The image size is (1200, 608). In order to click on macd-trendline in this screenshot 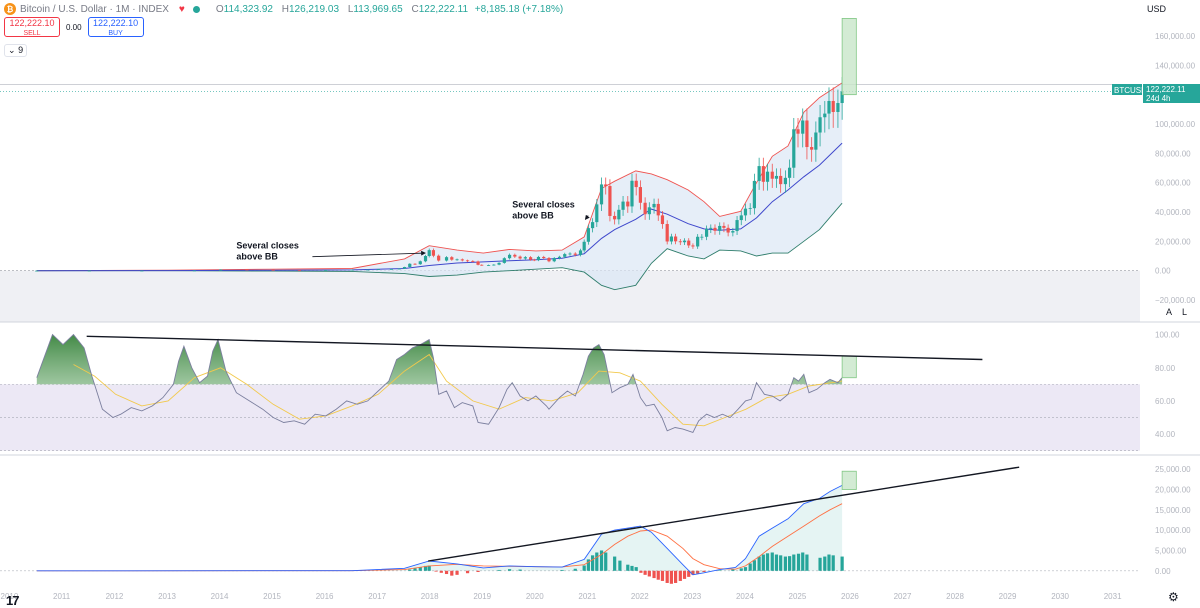, I will do `click(724, 514)`.